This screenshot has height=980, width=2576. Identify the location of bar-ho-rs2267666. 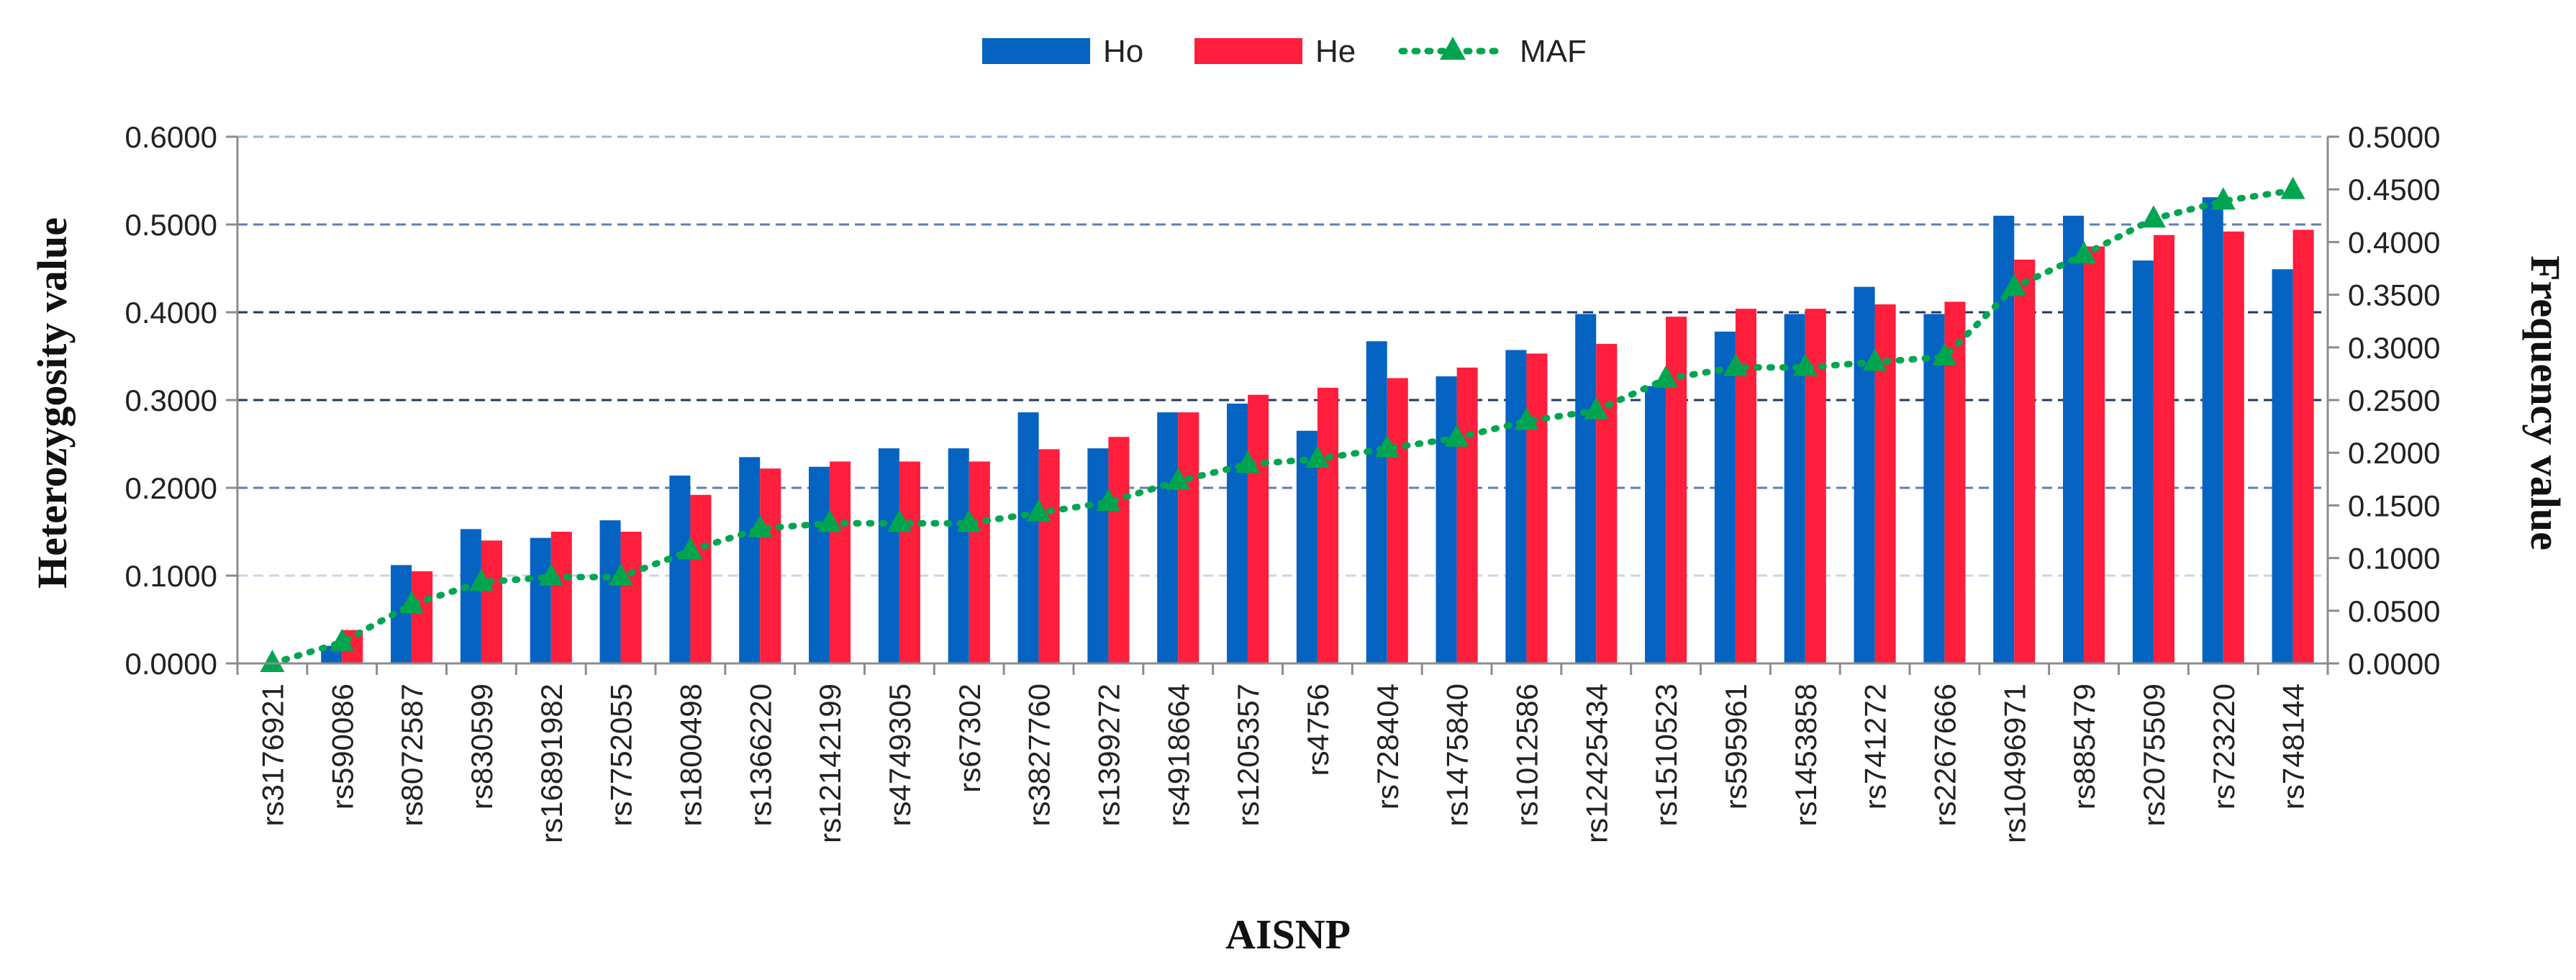
(1934, 489).